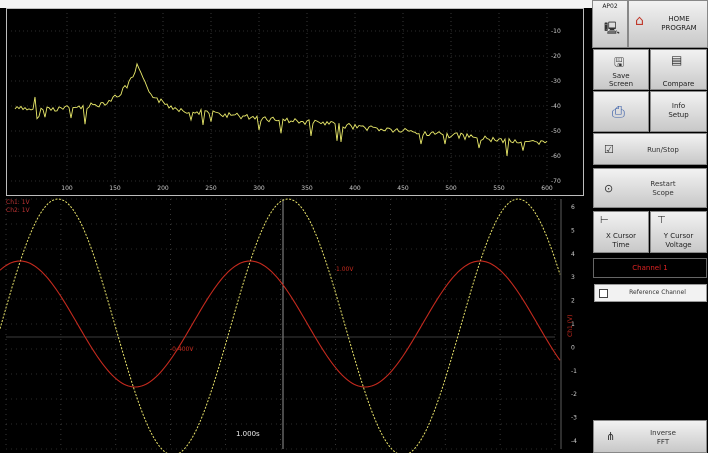 Image resolution: width=708 pixels, height=453 pixels. I want to click on inverse-fft-button: ⋔ Inverse FFT, so click(650, 436).